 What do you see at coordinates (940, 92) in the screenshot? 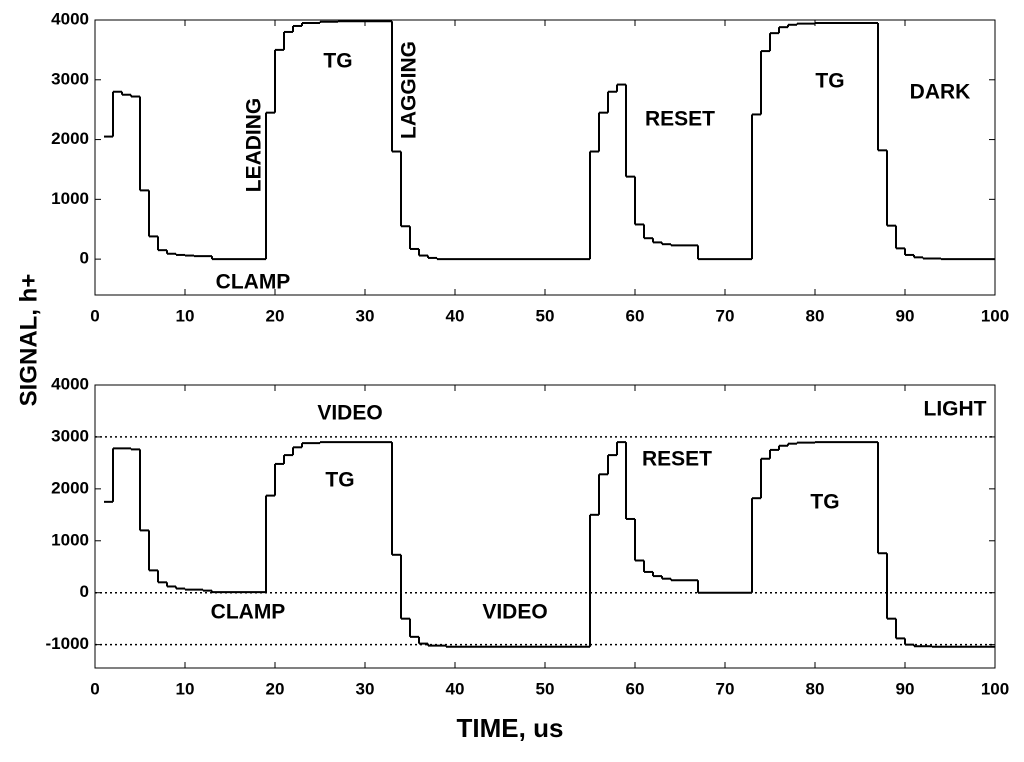
I see `annotation: DARK` at bounding box center [940, 92].